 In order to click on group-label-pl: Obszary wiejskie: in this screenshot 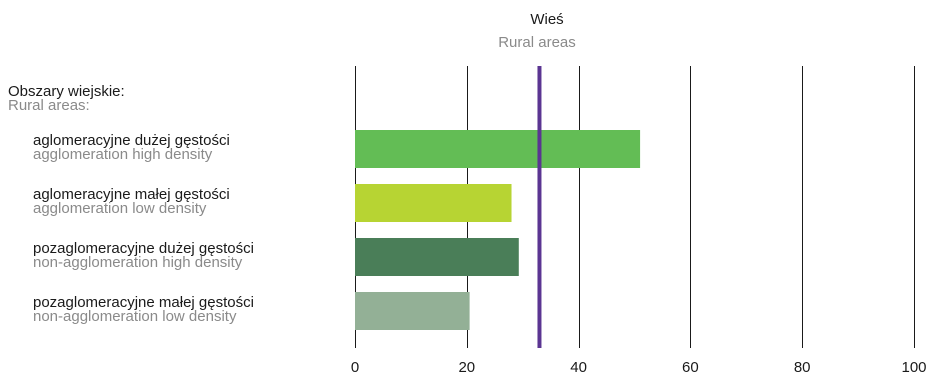, I will do `click(66, 91)`.